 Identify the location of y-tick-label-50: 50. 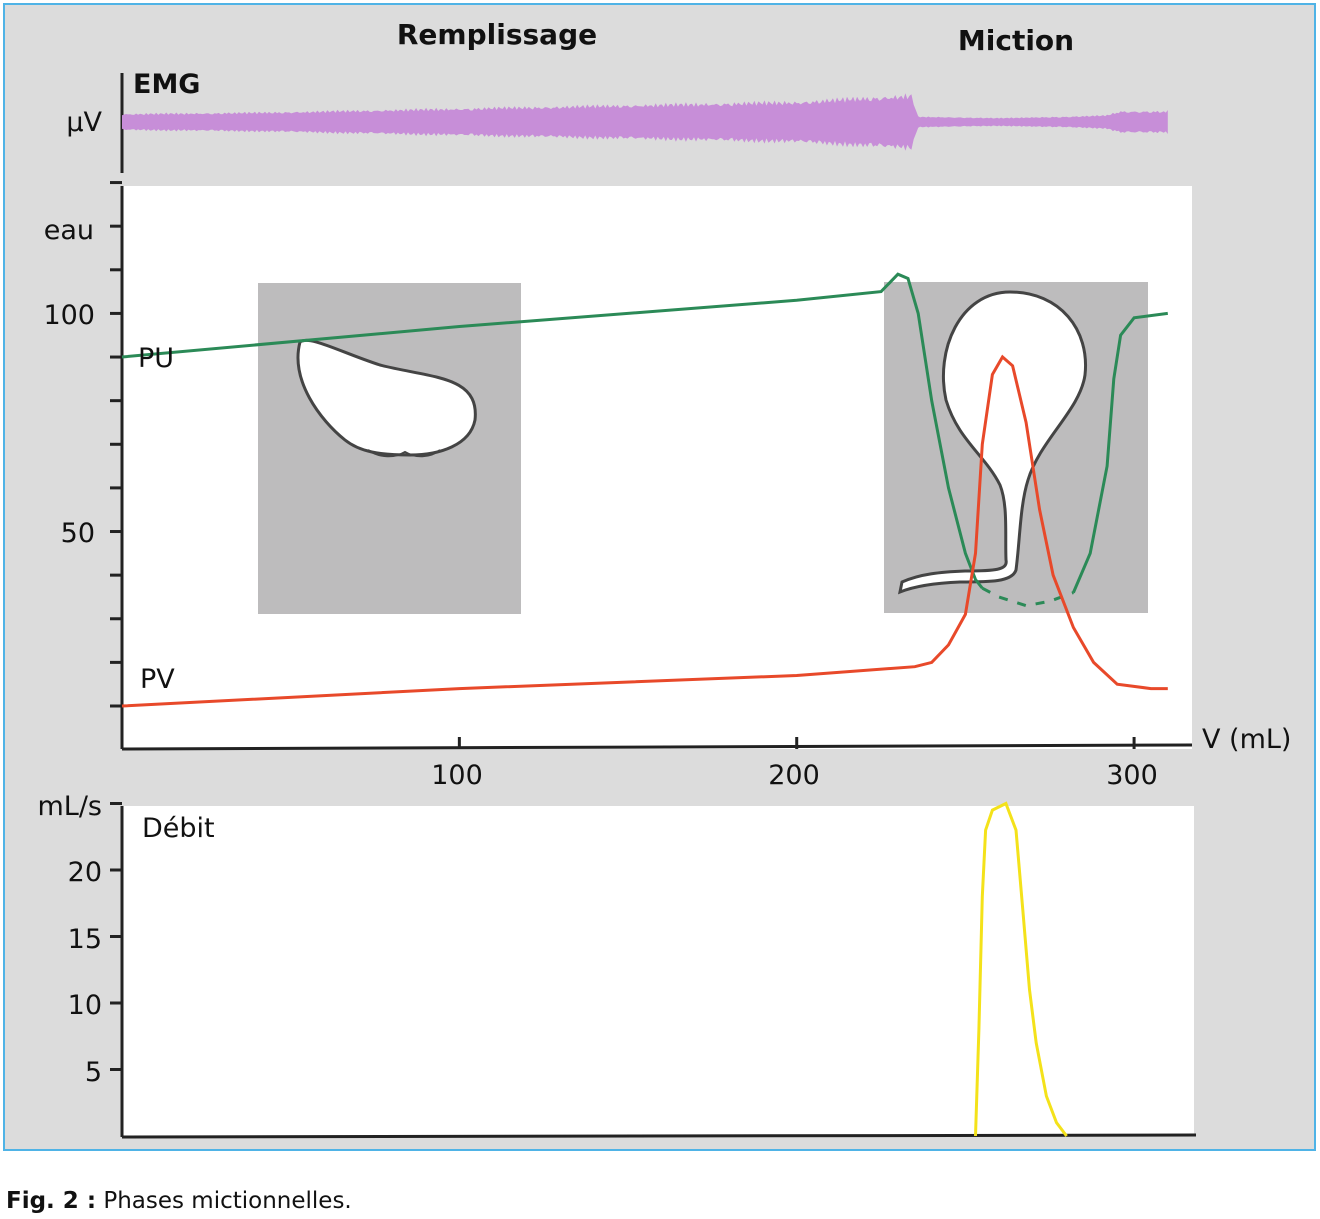
(78, 533).